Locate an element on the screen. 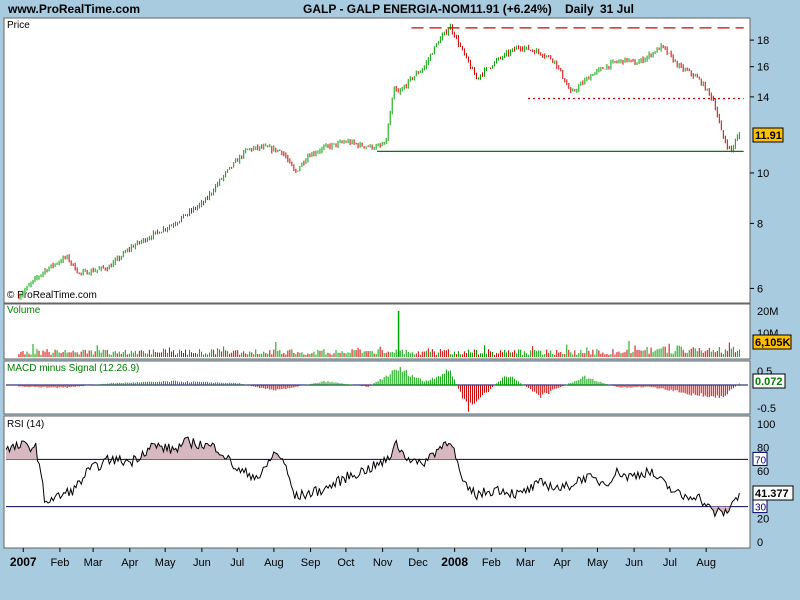 This screenshot has height=600, width=800. rsi-tick-label: 100 is located at coordinates (766, 425).